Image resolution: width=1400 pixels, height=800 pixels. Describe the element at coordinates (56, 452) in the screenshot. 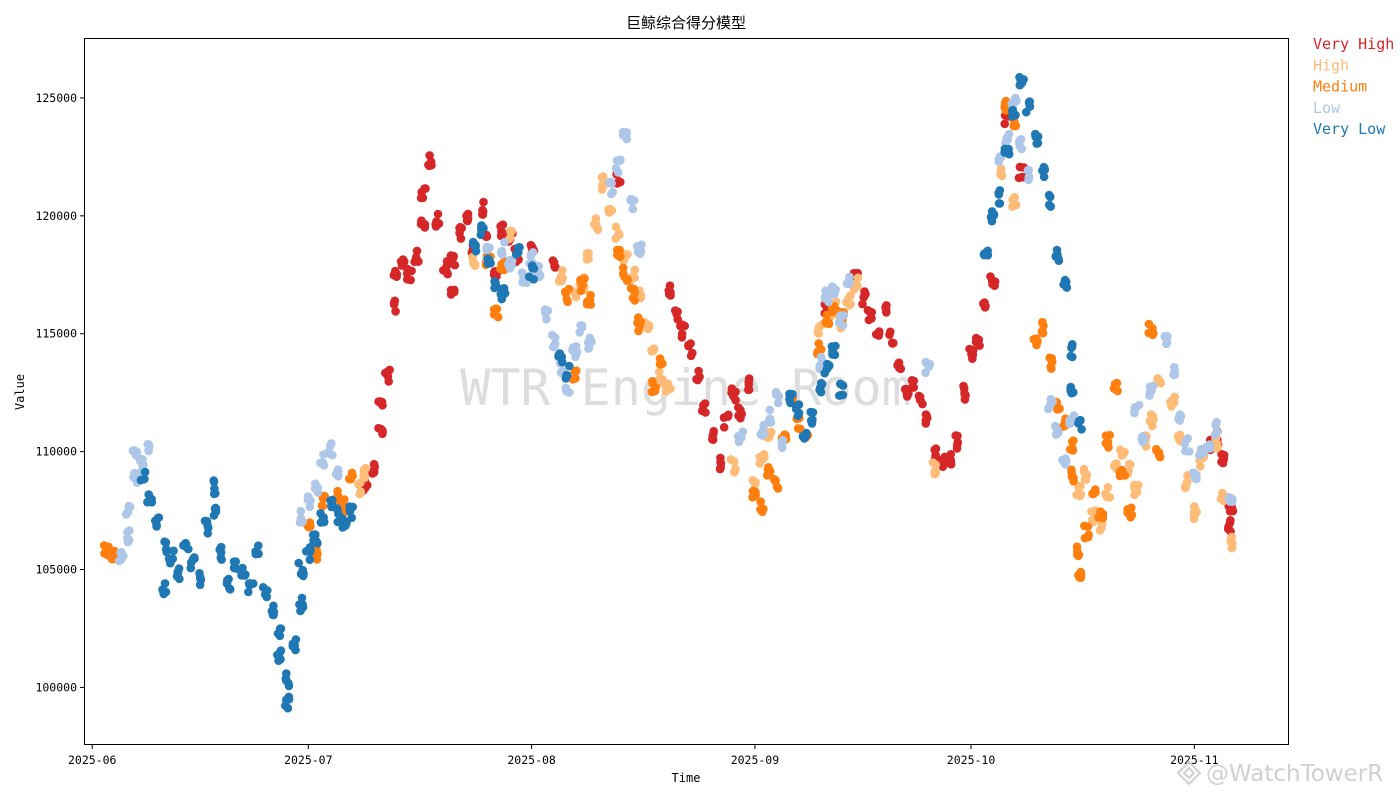

I see `y-tick-label: 110000` at that location.